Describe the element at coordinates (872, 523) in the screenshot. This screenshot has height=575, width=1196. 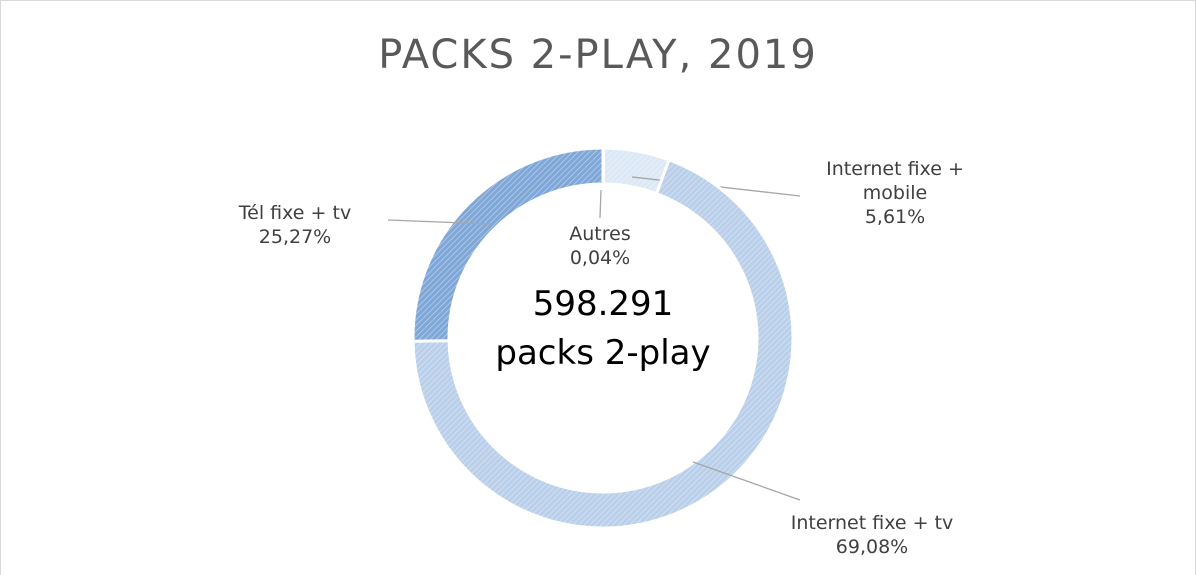
I see `label-name: Internet fixe + tv` at that location.